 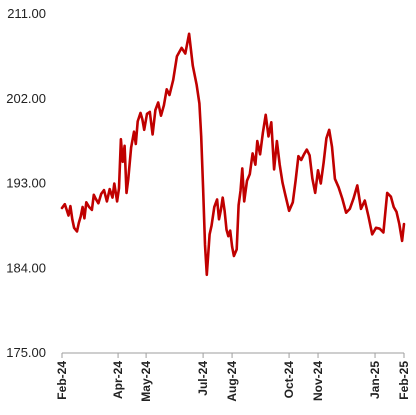 I want to click on y-axis-tick-labels: 175.00 184.00 193.00 202.00 211.00, so click(x=26, y=183).